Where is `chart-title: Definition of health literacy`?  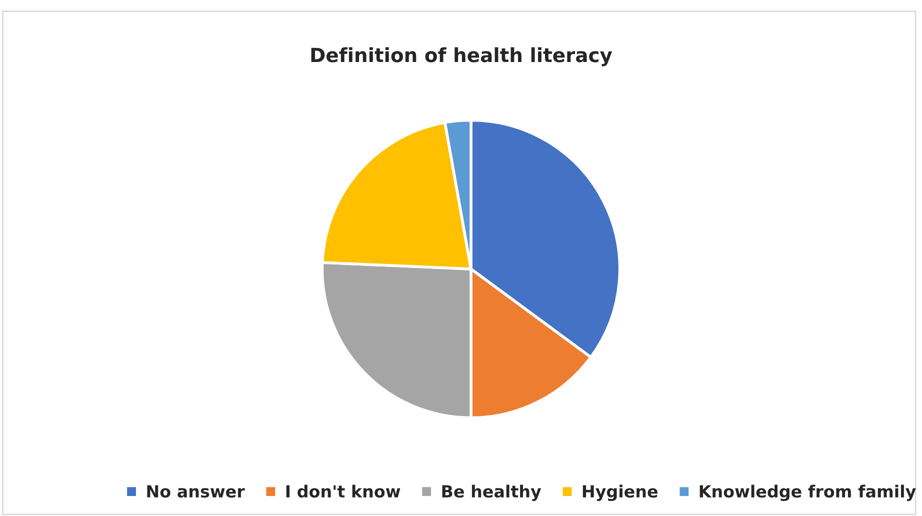
chart-title: Definition of health literacy is located at coordinates (461, 56).